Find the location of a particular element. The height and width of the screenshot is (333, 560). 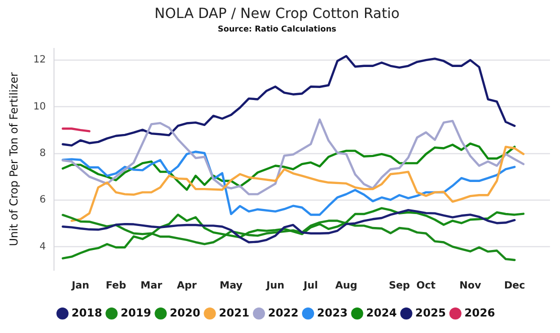

x-tick-label: Oct is located at coordinates (426, 286).